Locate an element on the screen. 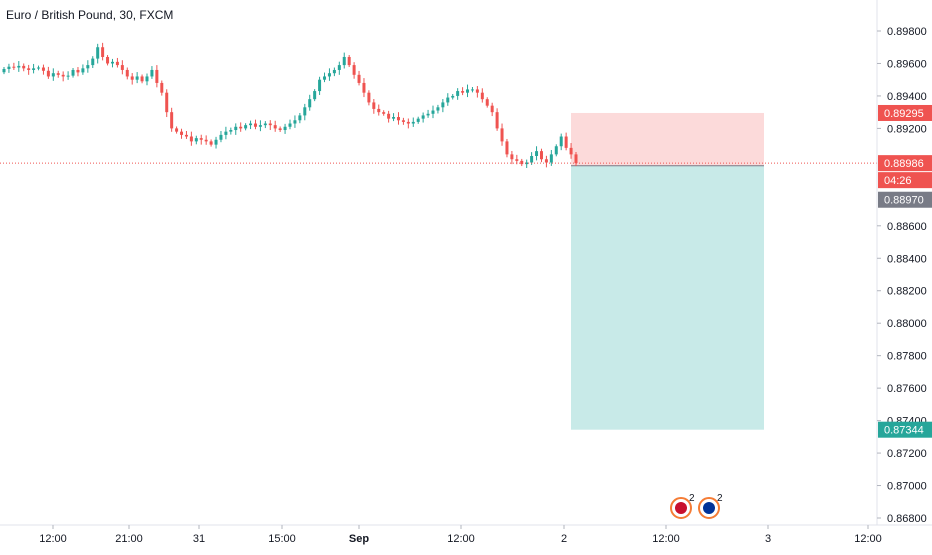 The image size is (932, 555). eu-flag-event-icon: 2 is located at coordinates (710, 506).